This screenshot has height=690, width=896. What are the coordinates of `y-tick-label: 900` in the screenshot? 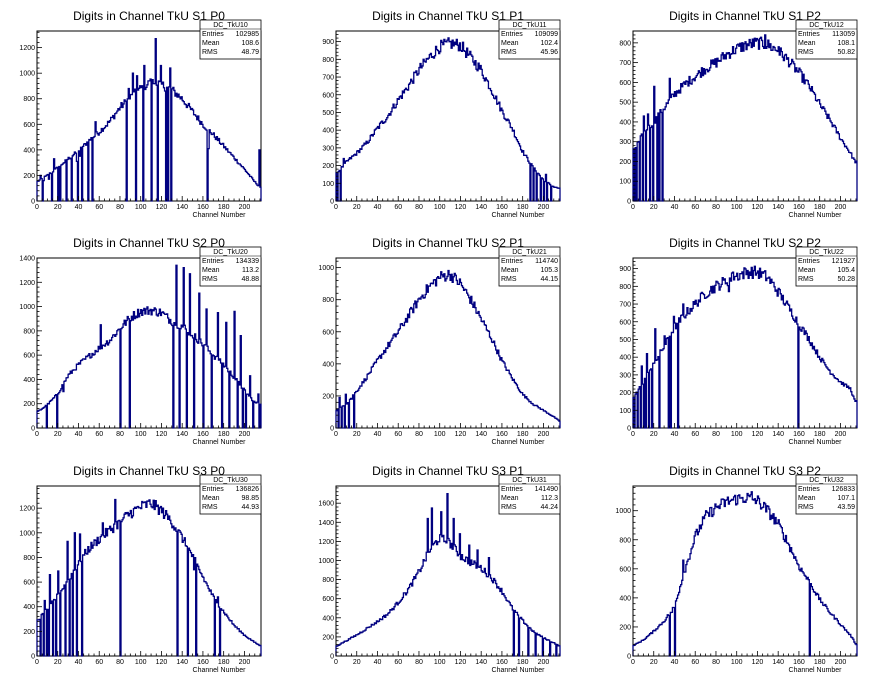 It's located at (328, 42).